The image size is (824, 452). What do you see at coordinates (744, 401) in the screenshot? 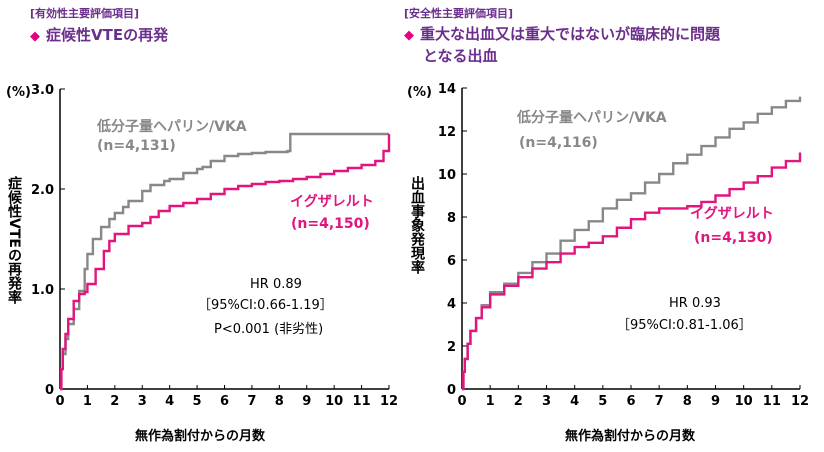
I see `right-x-tick-label: 10` at bounding box center [744, 401].